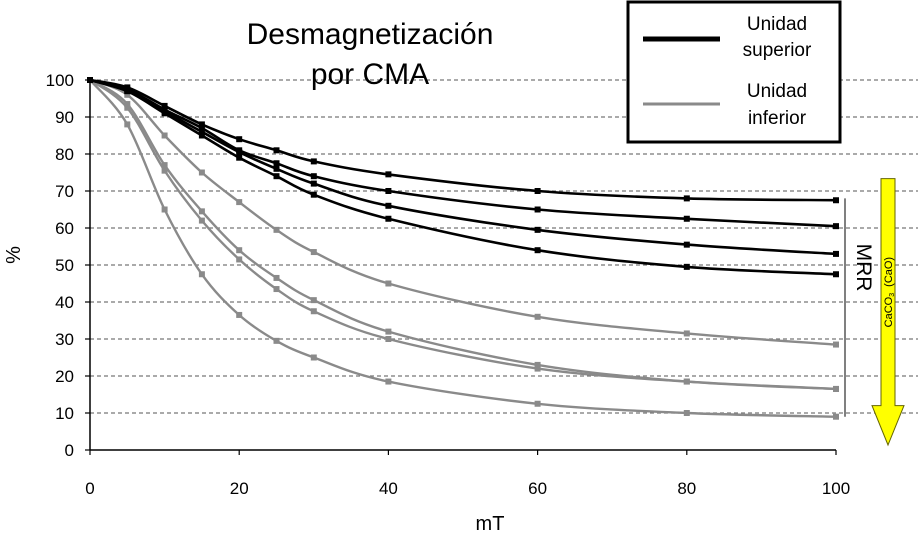 This screenshot has height=535, width=918. I want to click on caco3-label-main: CaCO, so click(889, 311).